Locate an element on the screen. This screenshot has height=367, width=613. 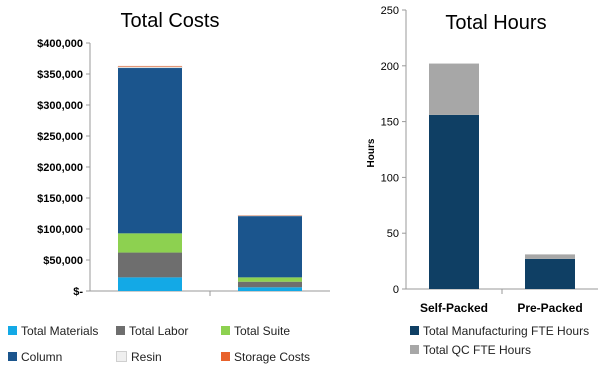
legend-item: Column is located at coordinates (35, 357).